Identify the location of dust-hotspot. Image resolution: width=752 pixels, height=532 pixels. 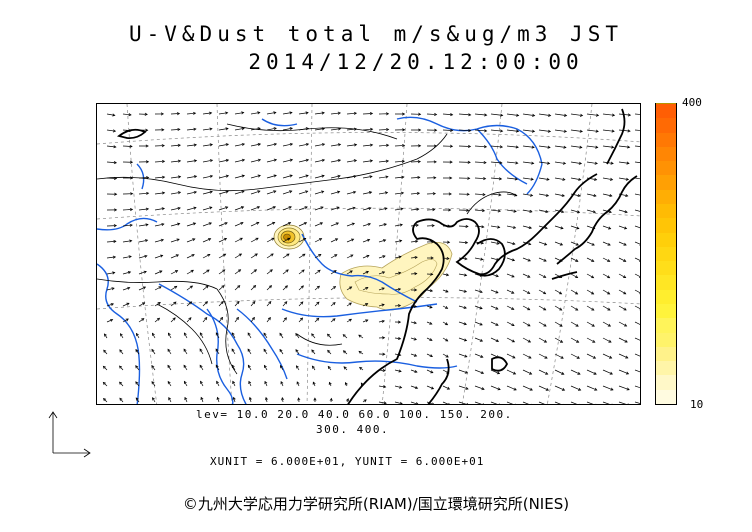
(289, 237).